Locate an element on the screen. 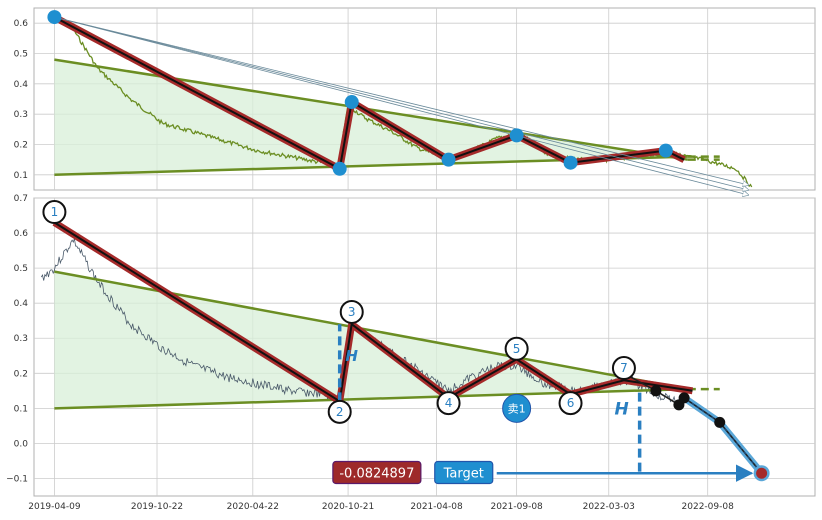 This screenshot has width=822, height=520. bottom-wave-label: 4 is located at coordinates (449, 403).